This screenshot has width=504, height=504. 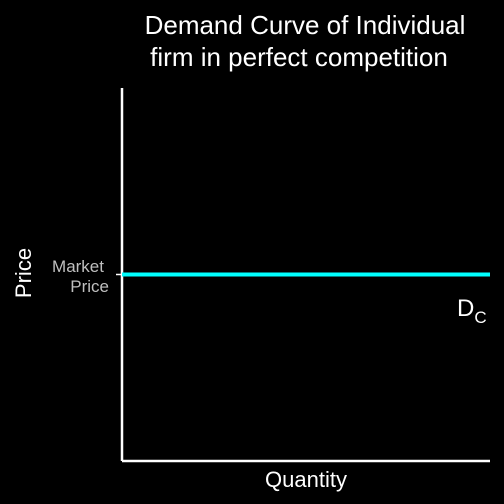 What do you see at coordinates (480, 317) in the screenshot?
I see `series-label-subscript: C` at bounding box center [480, 317].